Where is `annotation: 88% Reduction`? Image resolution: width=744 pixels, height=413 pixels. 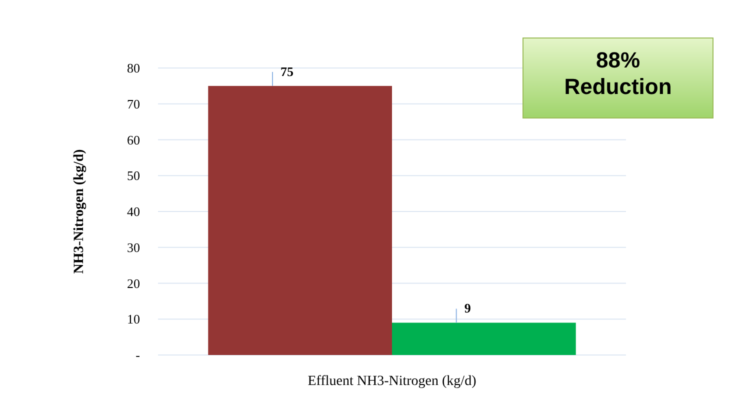
annotation: 88% Reduction is located at coordinates (618, 73).